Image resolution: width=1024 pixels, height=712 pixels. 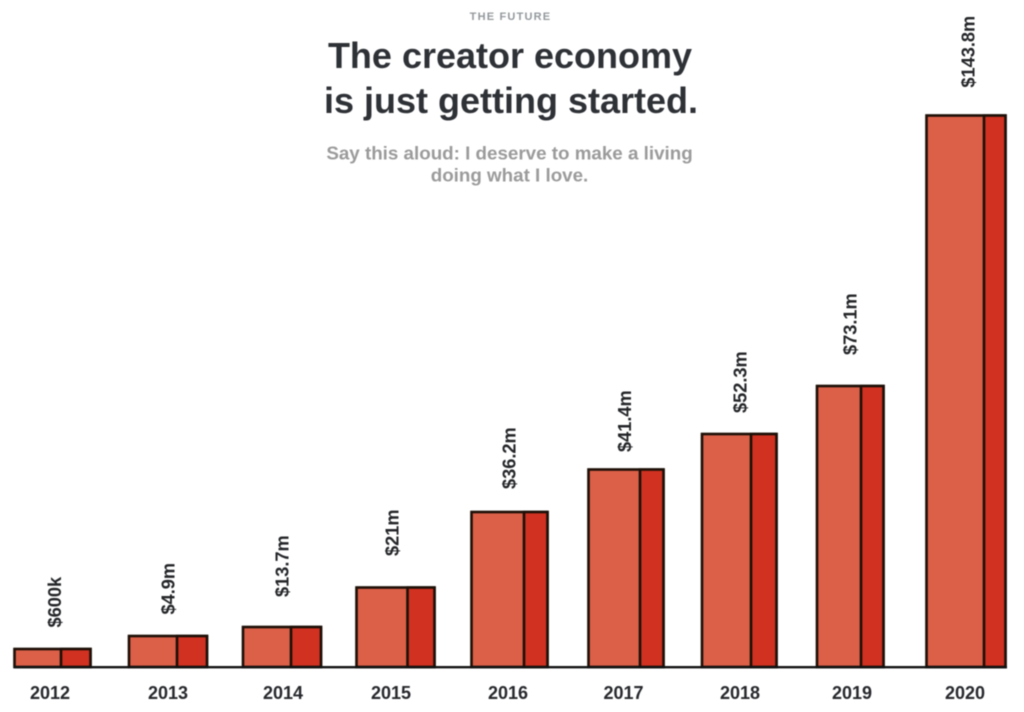 What do you see at coordinates (393, 532) in the screenshot?
I see `svg-text: $21m` at bounding box center [393, 532].